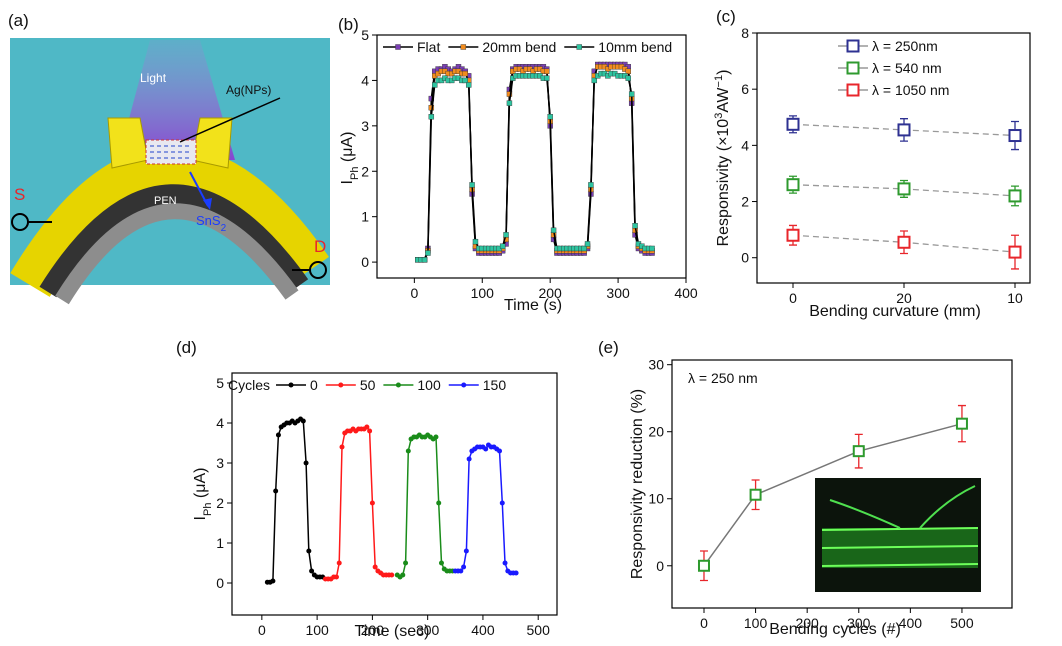  I want to click on legend-label: 150, so click(495, 385).